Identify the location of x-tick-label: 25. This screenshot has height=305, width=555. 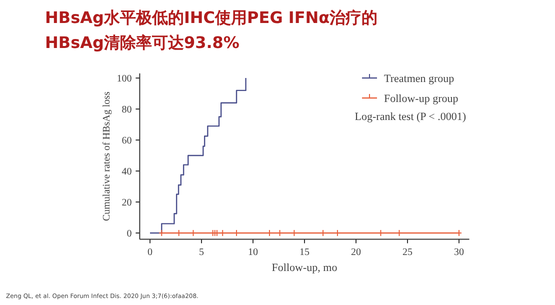
(407, 252).